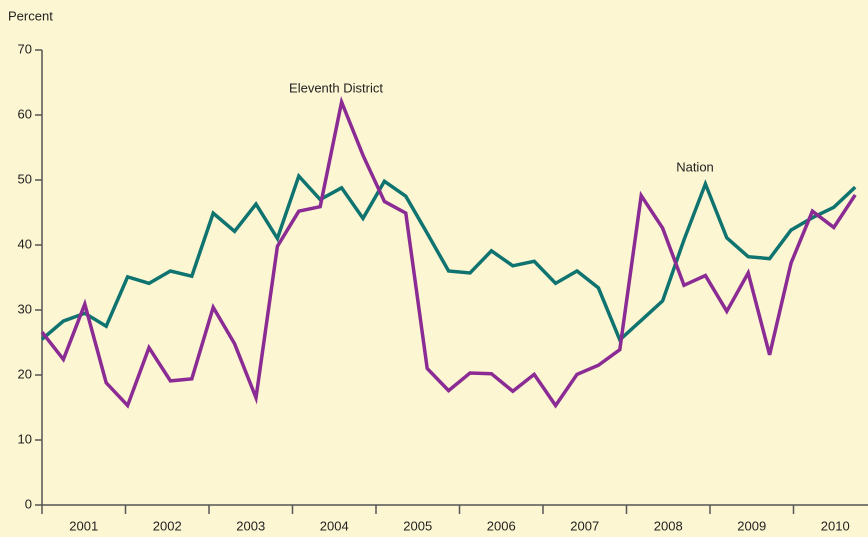  Describe the element at coordinates (584, 525) in the screenshot. I see `x-tick-label: 2007` at that location.